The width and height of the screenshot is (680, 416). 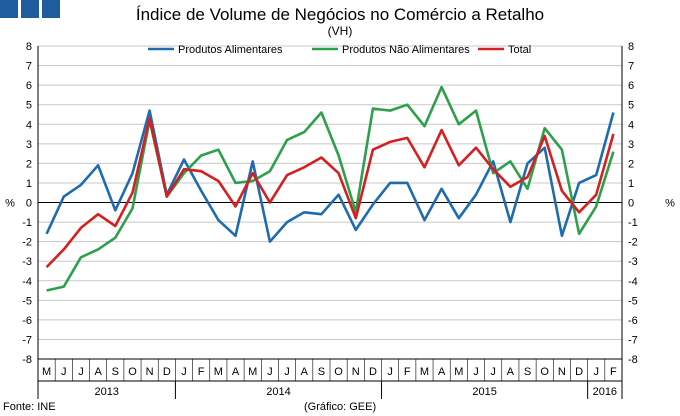 What do you see at coordinates (27, 262) in the screenshot?
I see `y-tick-label-left: -3` at bounding box center [27, 262].